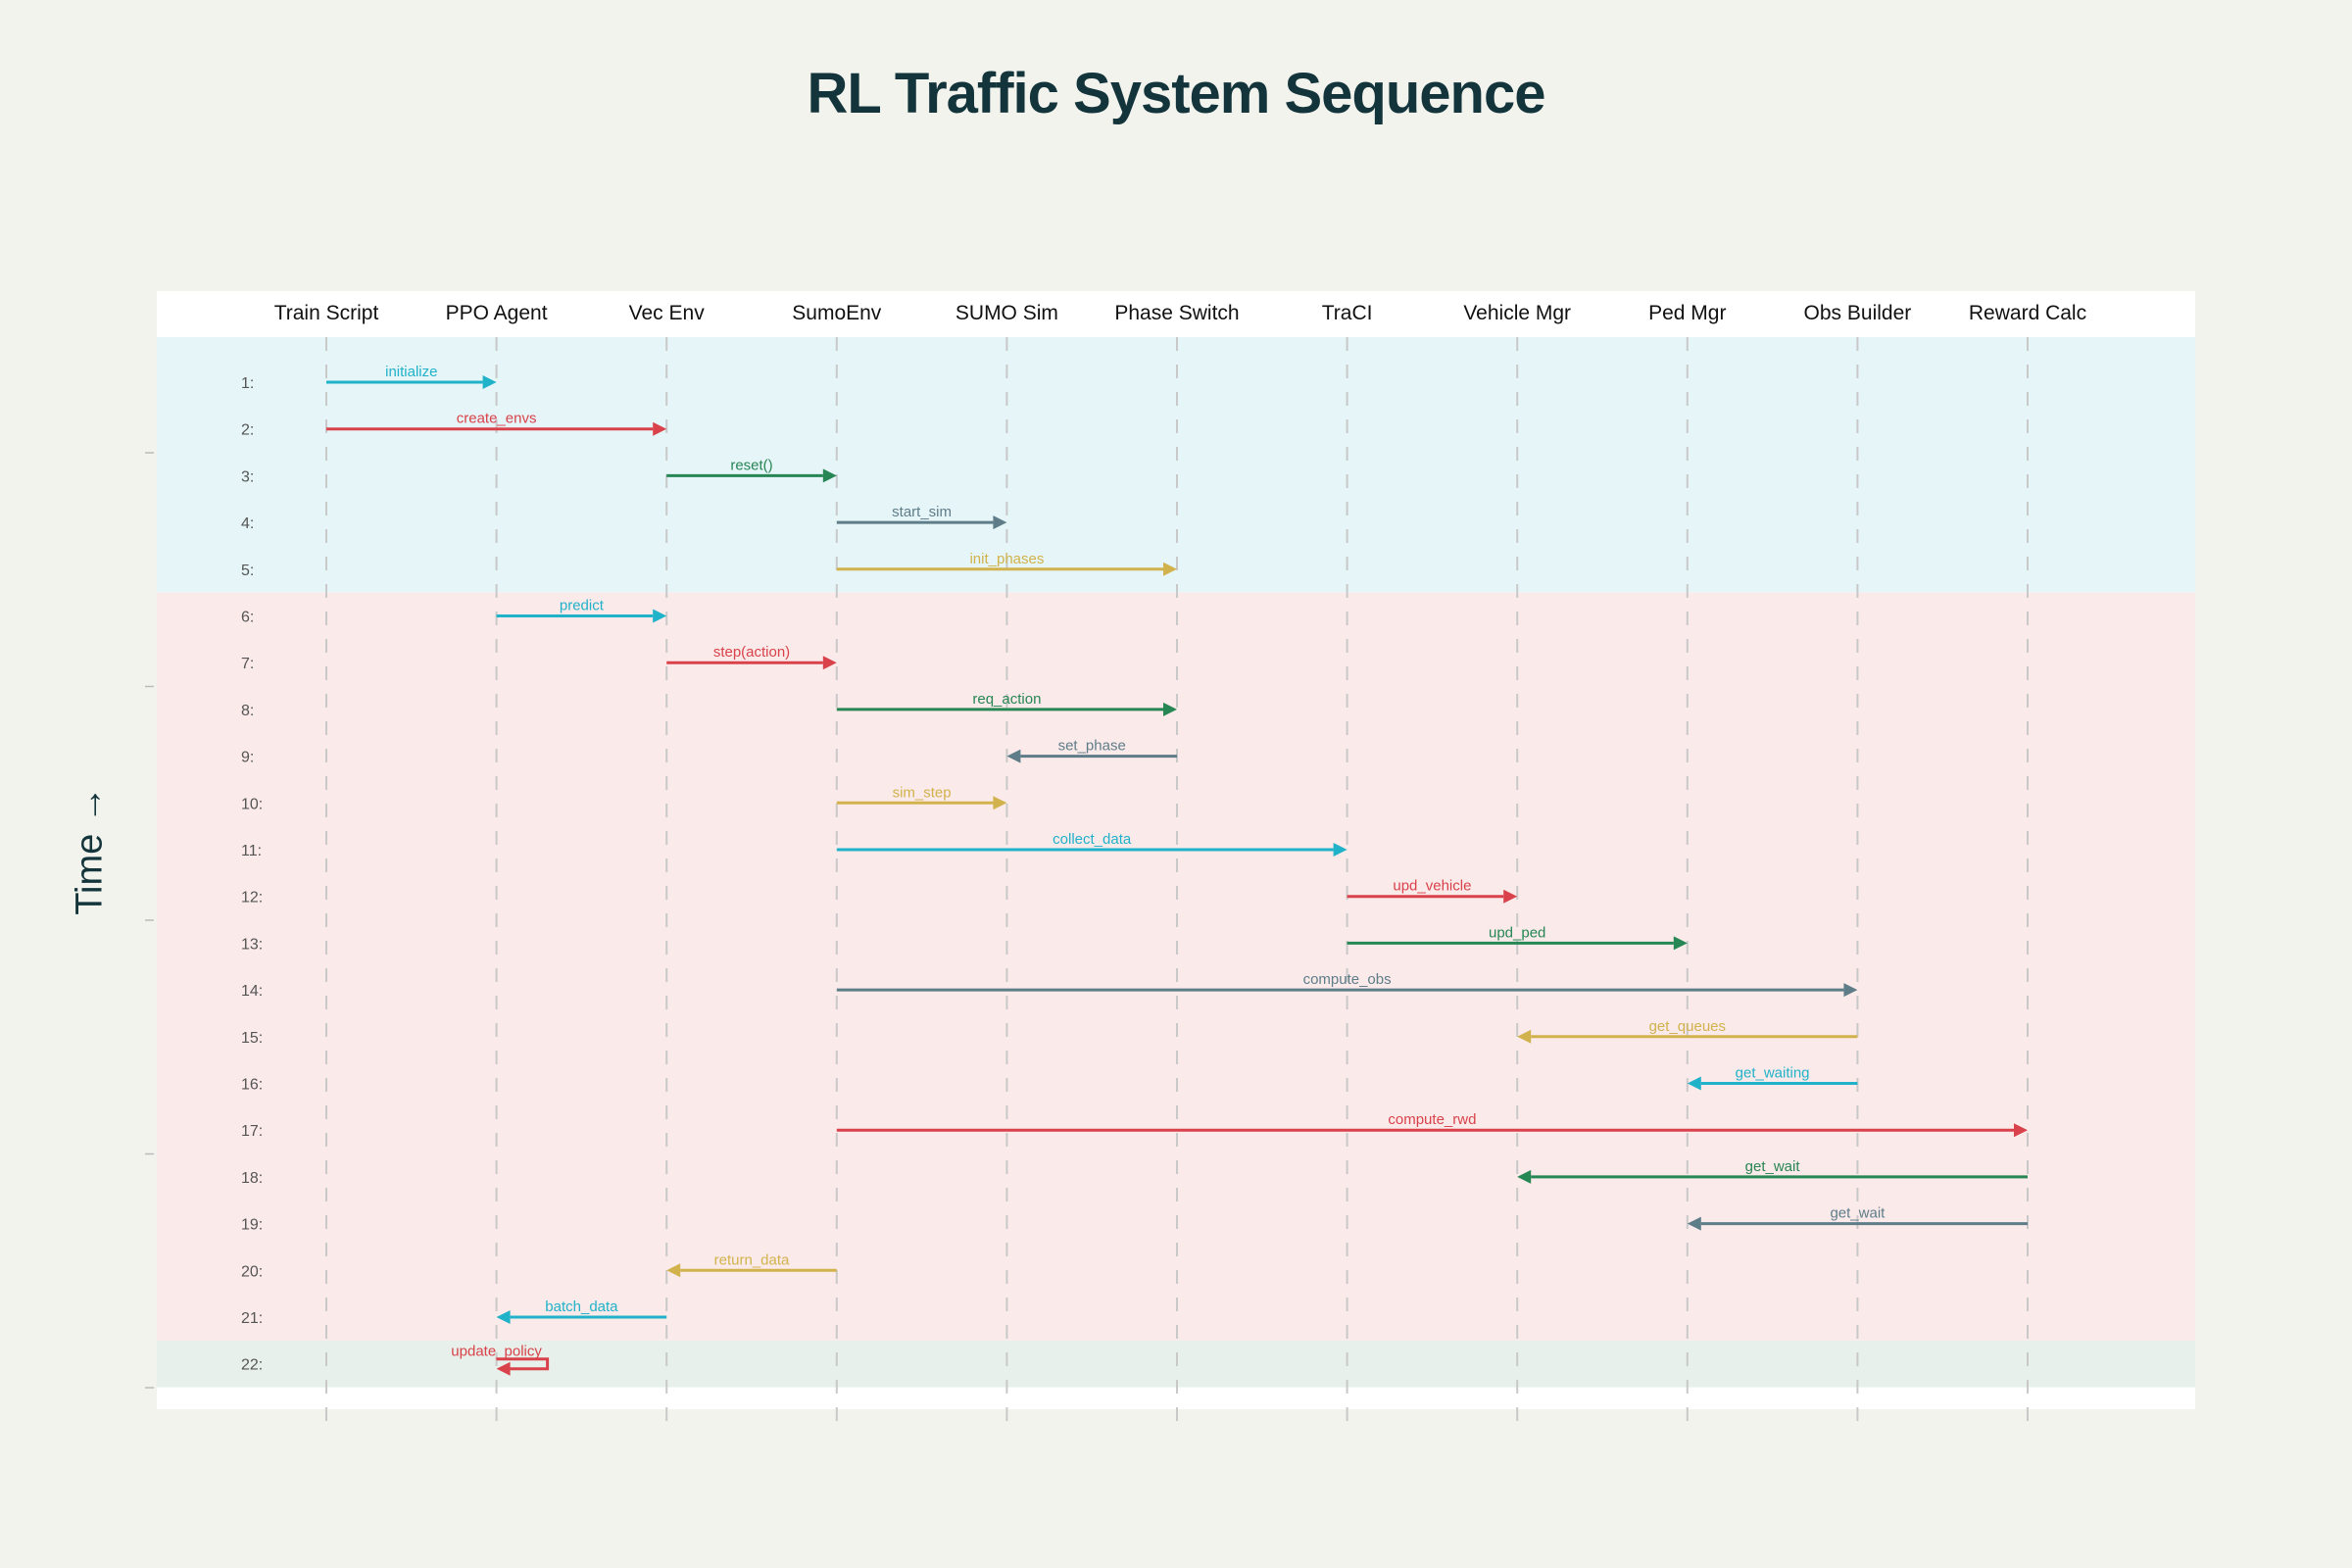 The width and height of the screenshot is (2352, 1568). What do you see at coordinates (581, 1306) in the screenshot?
I see `message-label: batch_data` at bounding box center [581, 1306].